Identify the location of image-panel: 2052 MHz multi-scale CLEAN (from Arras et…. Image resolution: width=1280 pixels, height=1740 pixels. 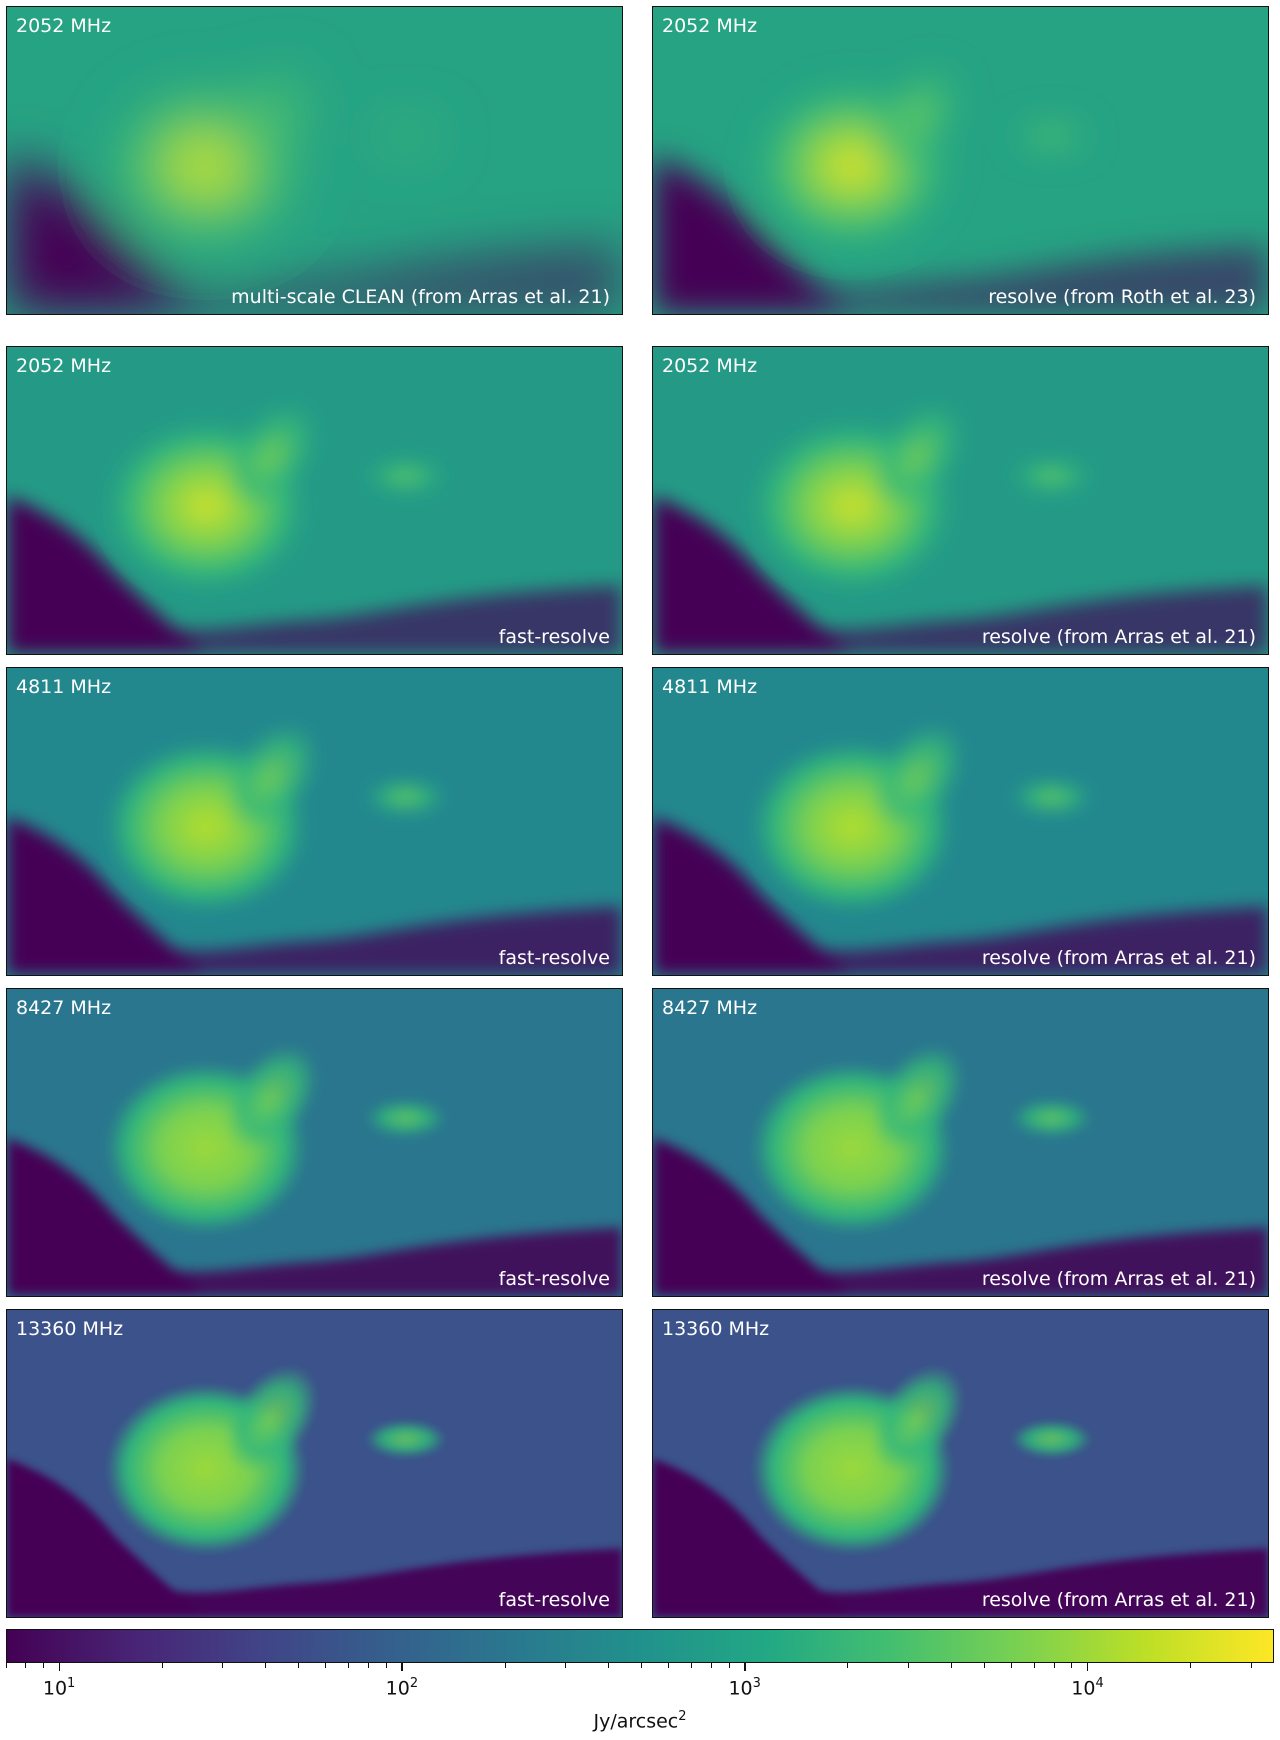
(314, 160).